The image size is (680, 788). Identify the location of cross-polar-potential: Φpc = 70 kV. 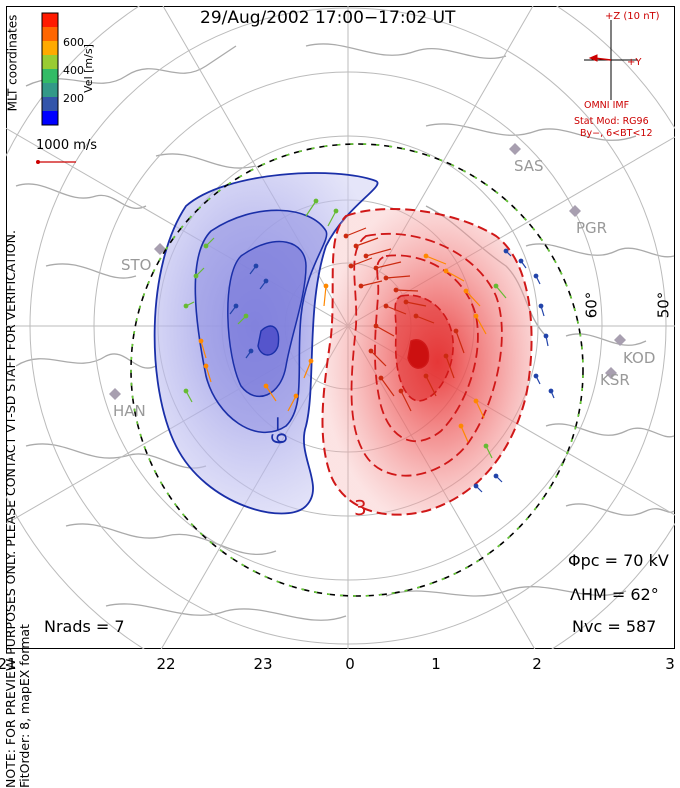
(618, 560).